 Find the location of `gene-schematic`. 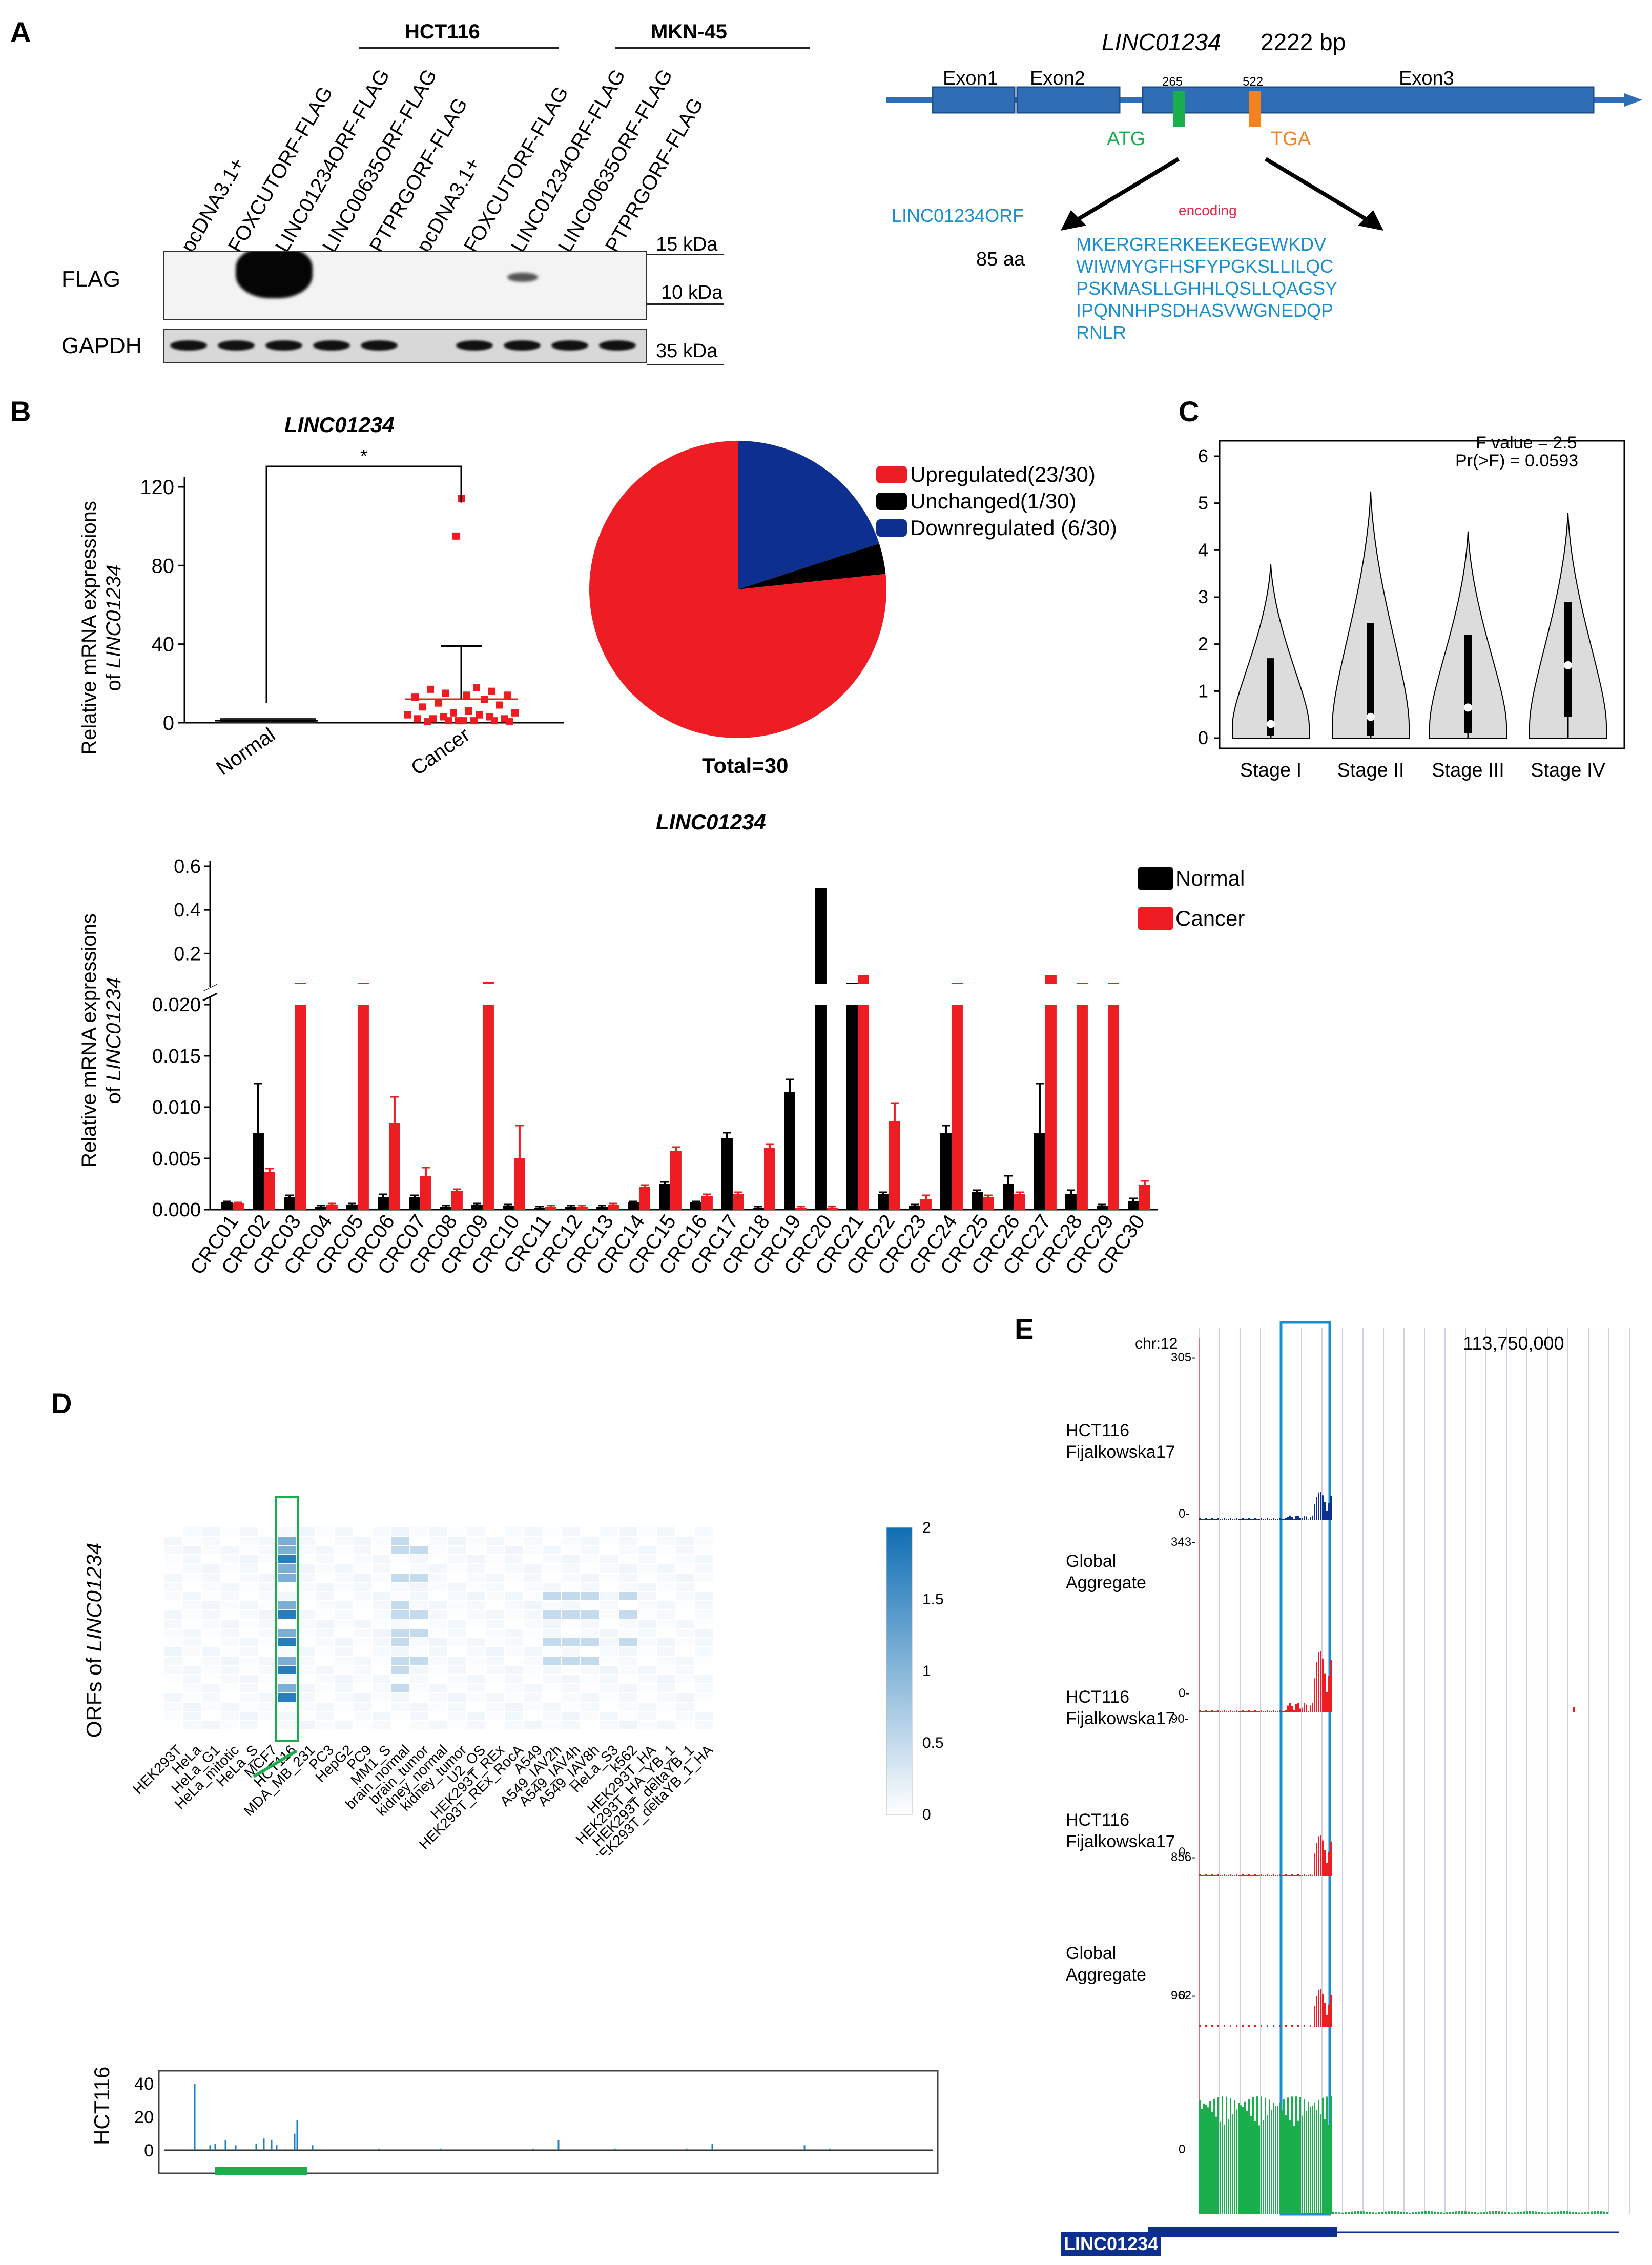

gene-schematic is located at coordinates (1264, 106).